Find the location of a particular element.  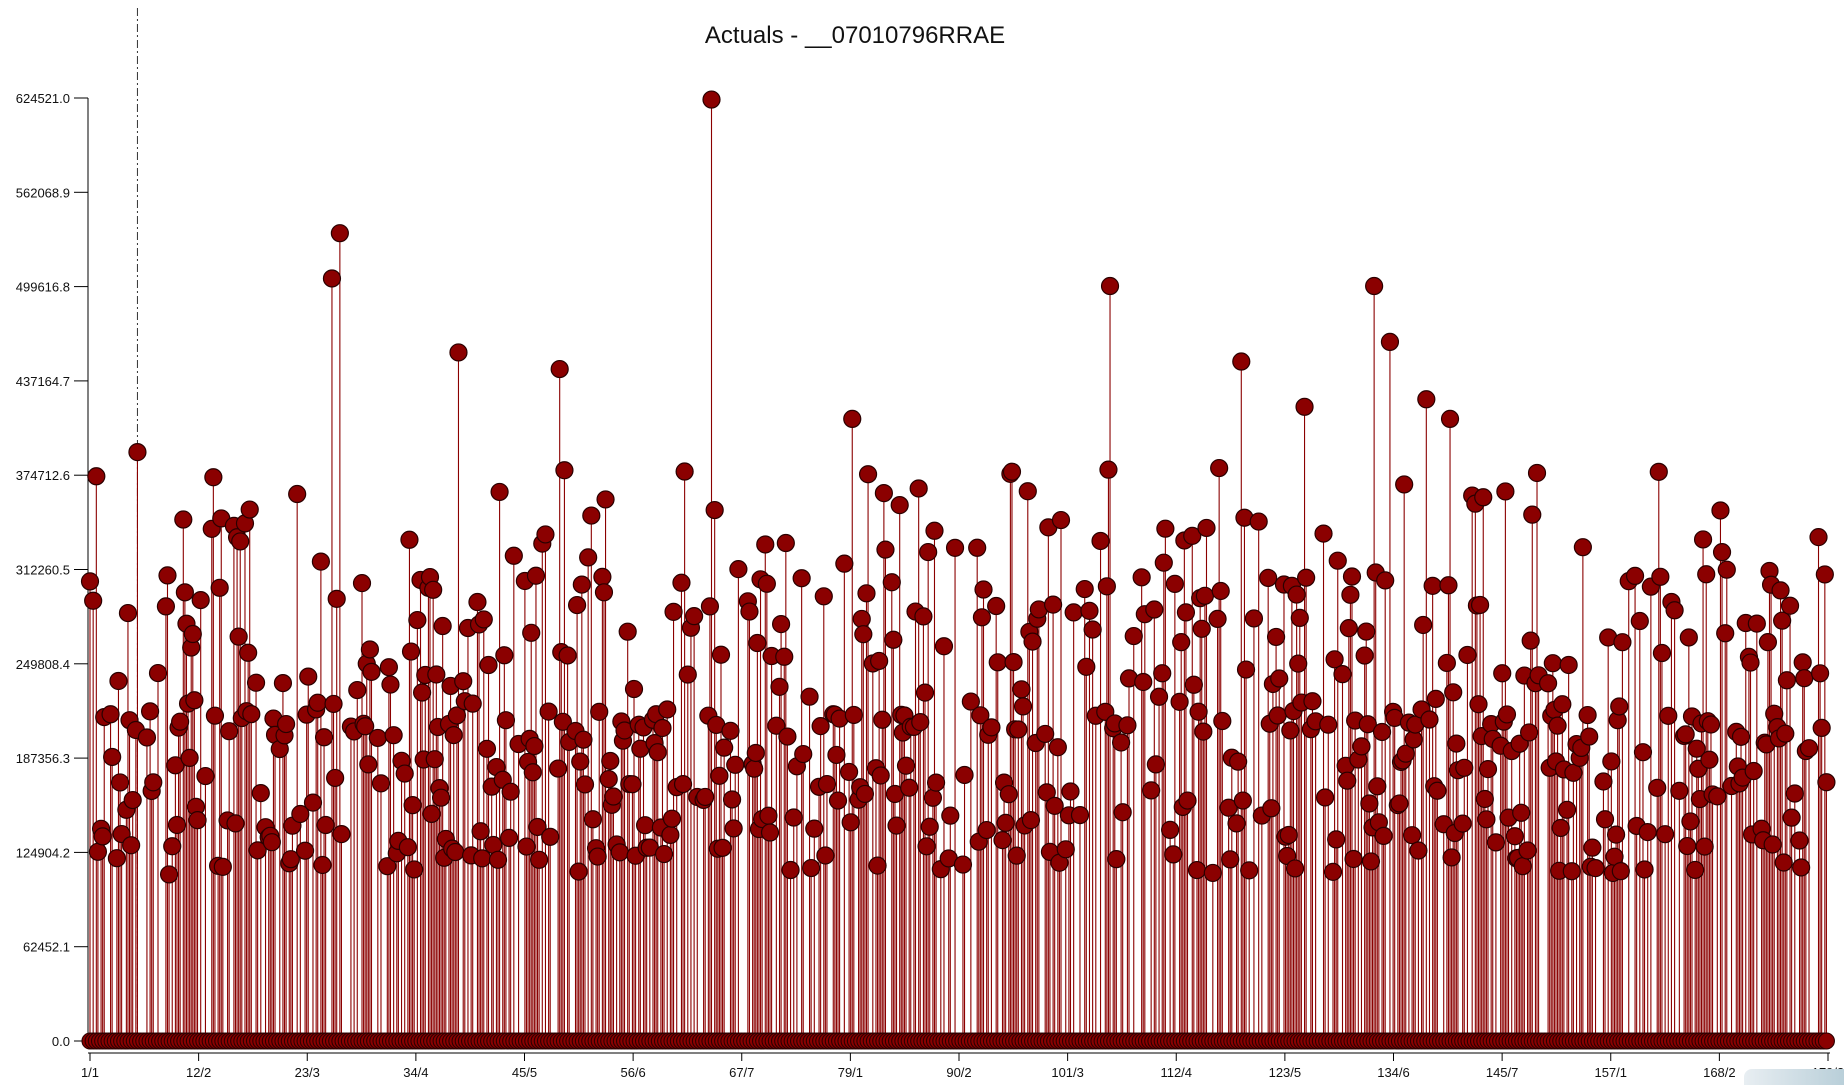

x-tick-label: 145/7 is located at coordinates (1502, 1072).